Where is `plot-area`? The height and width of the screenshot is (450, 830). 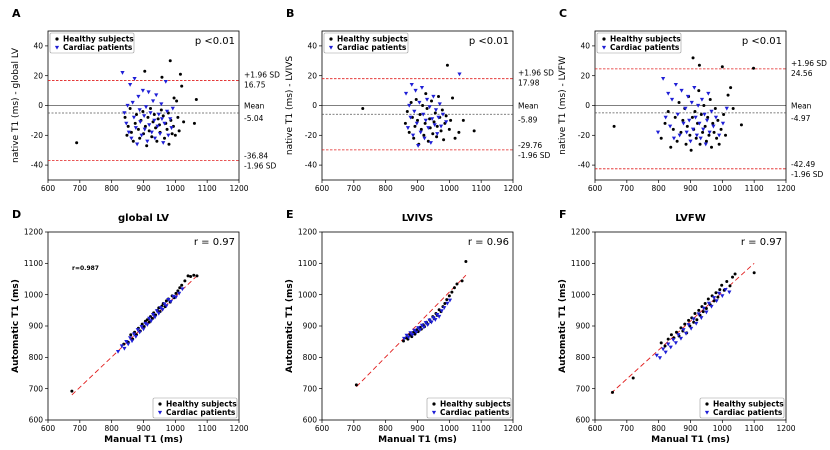 plot-area is located at coordinates (411, 323).